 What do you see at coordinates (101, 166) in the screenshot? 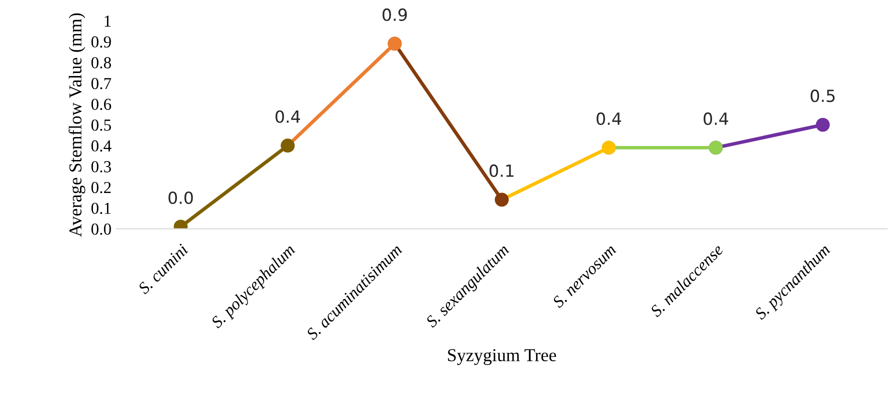
I see `y-tick-label: 0.3` at bounding box center [101, 166].